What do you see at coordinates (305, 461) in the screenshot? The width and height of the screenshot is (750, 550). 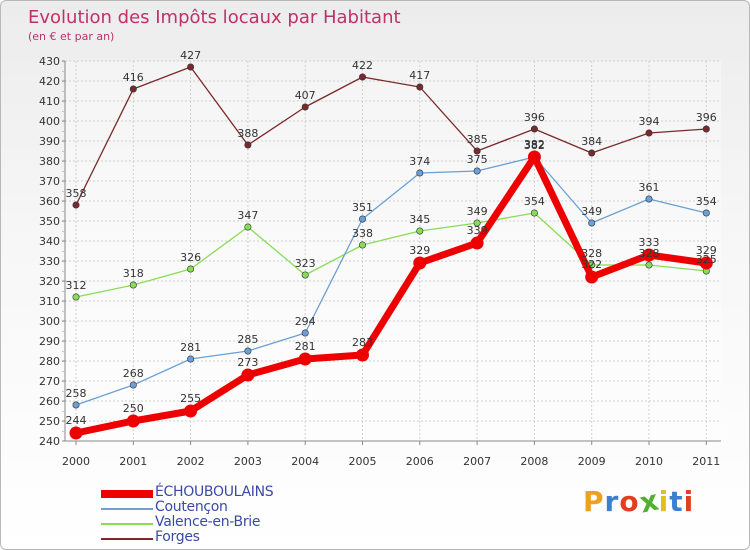 I see `x-tick-label: 2004` at bounding box center [305, 461].